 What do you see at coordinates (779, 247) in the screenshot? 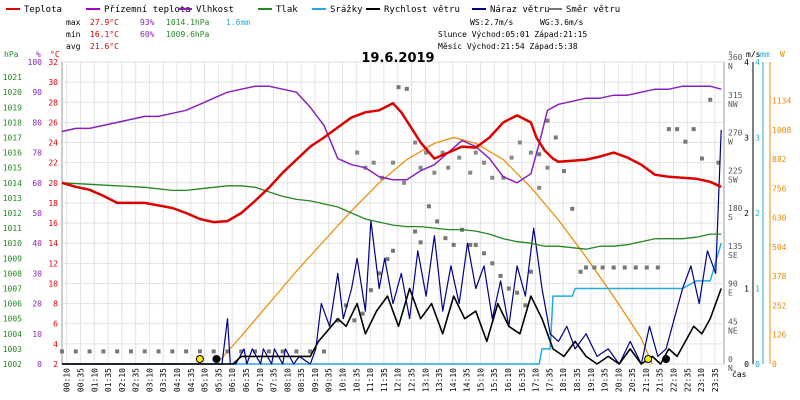
I see `w-tick-label: 504` at bounding box center [779, 247].